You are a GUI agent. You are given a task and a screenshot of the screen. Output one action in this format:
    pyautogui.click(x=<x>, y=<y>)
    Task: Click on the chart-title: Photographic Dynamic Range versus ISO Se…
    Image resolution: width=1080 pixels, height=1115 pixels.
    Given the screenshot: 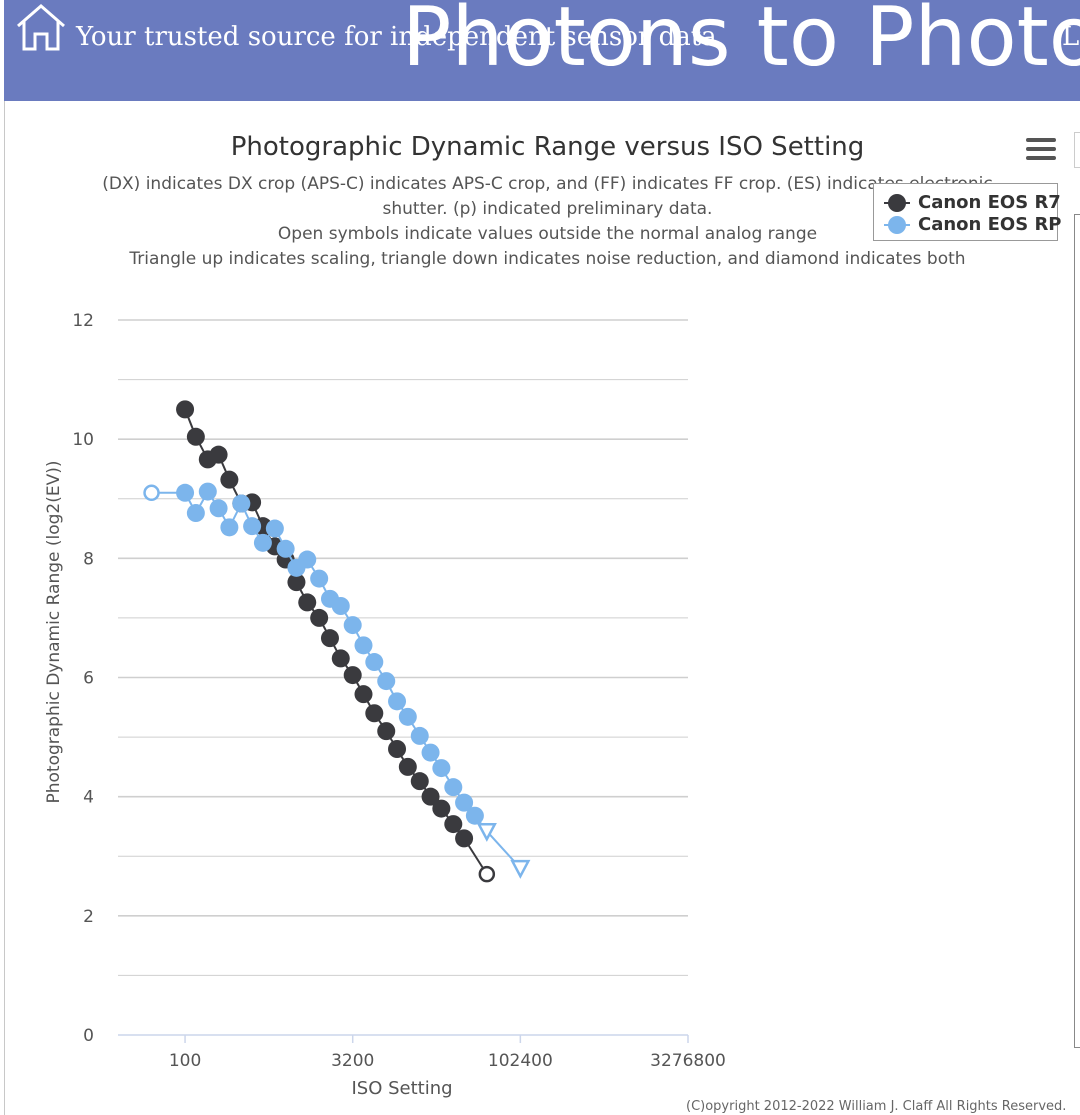 What is the action you would take?
    pyautogui.click(x=547, y=147)
    